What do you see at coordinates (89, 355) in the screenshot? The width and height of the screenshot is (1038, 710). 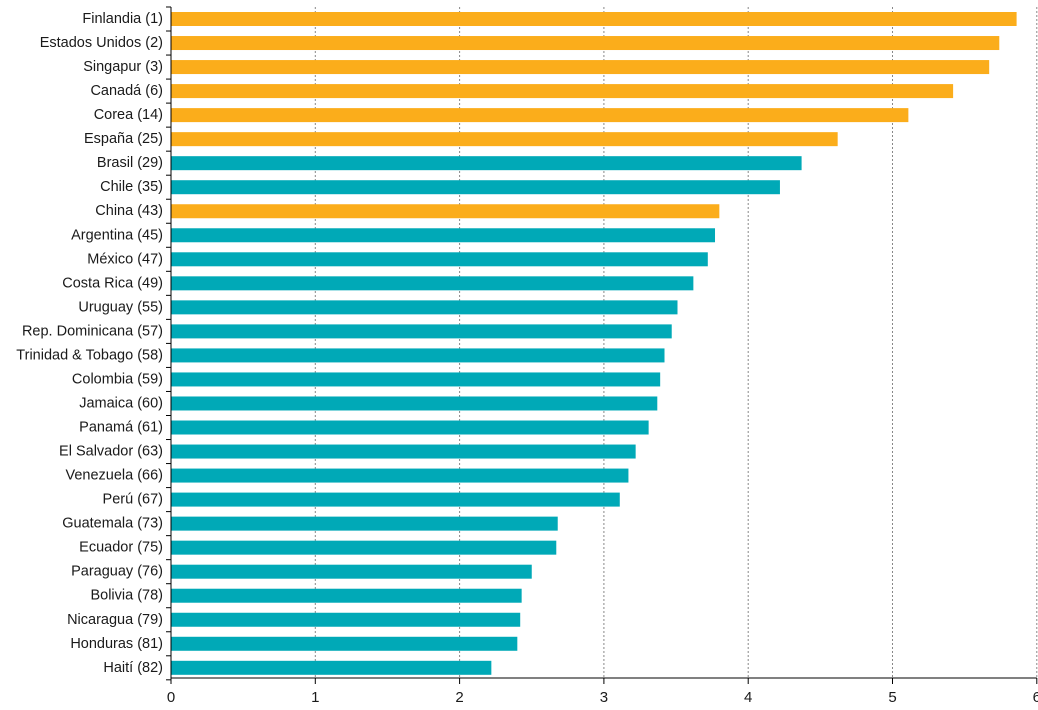 I see `category-label: Trinidad & Tobago (58)` at bounding box center [89, 355].